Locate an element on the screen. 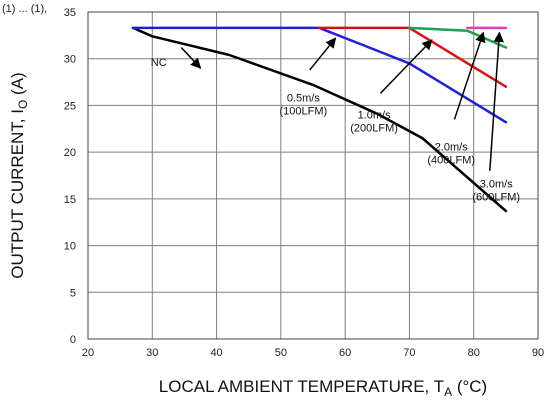  y-tick-label: 0 is located at coordinates (73, 340).